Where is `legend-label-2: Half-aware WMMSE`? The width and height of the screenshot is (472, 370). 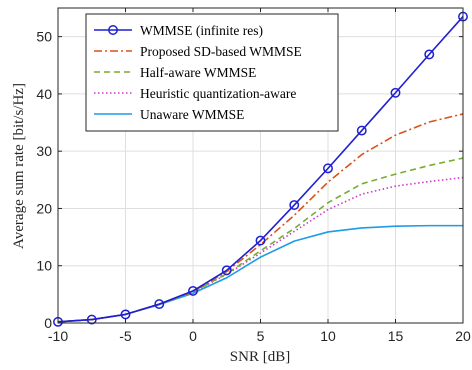
legend-label-2: Half-aware WMMSE is located at coordinates (198, 72).